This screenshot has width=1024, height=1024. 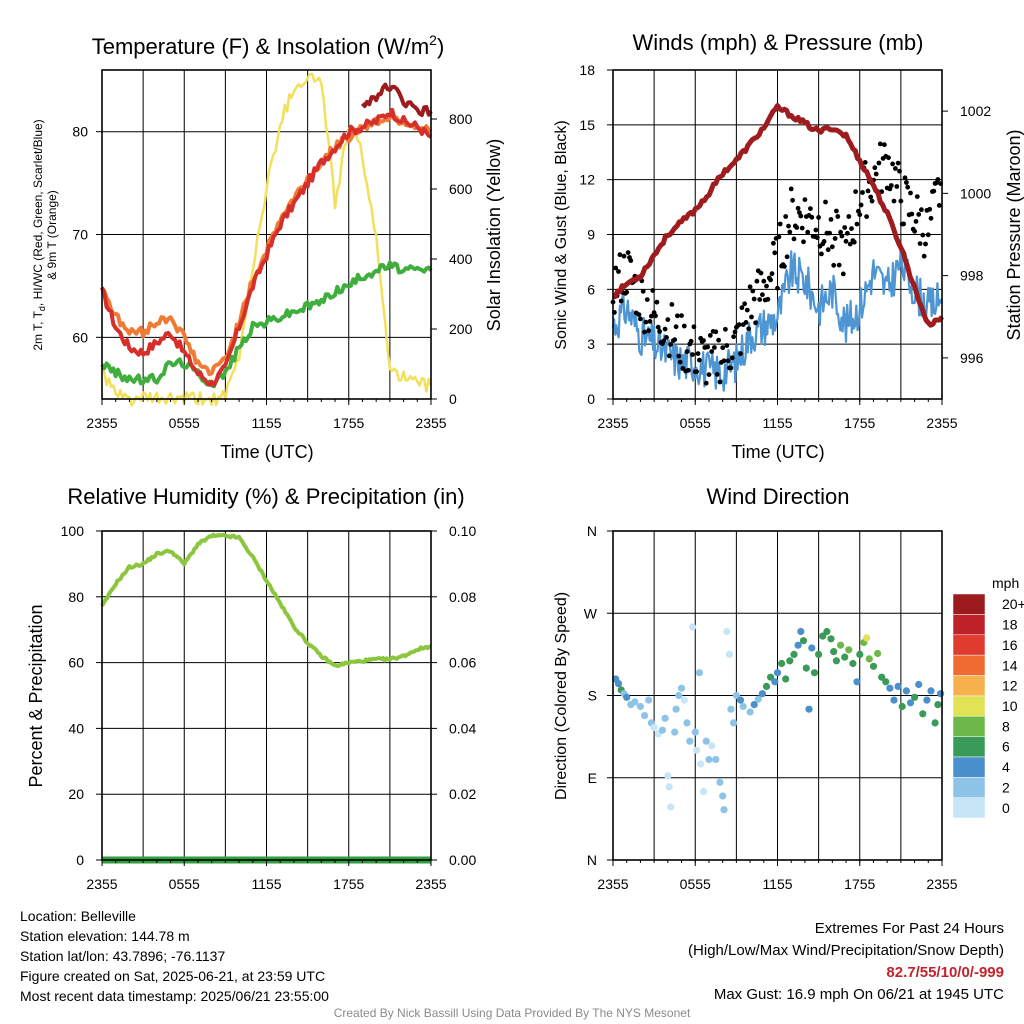 I want to click on direction-ytick-label: N, so click(x=592, y=860).